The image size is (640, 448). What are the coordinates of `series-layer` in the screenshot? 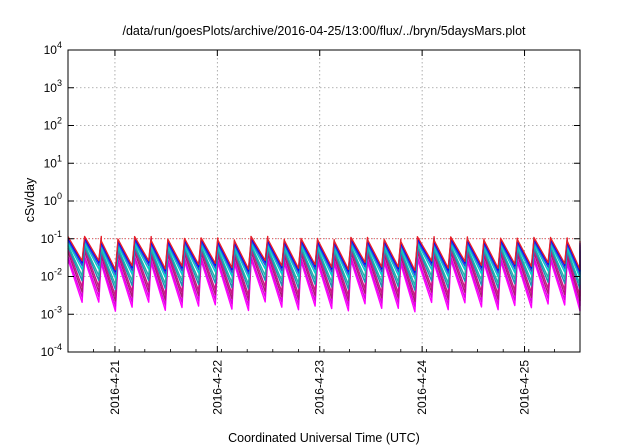 It's located at (324, 274).